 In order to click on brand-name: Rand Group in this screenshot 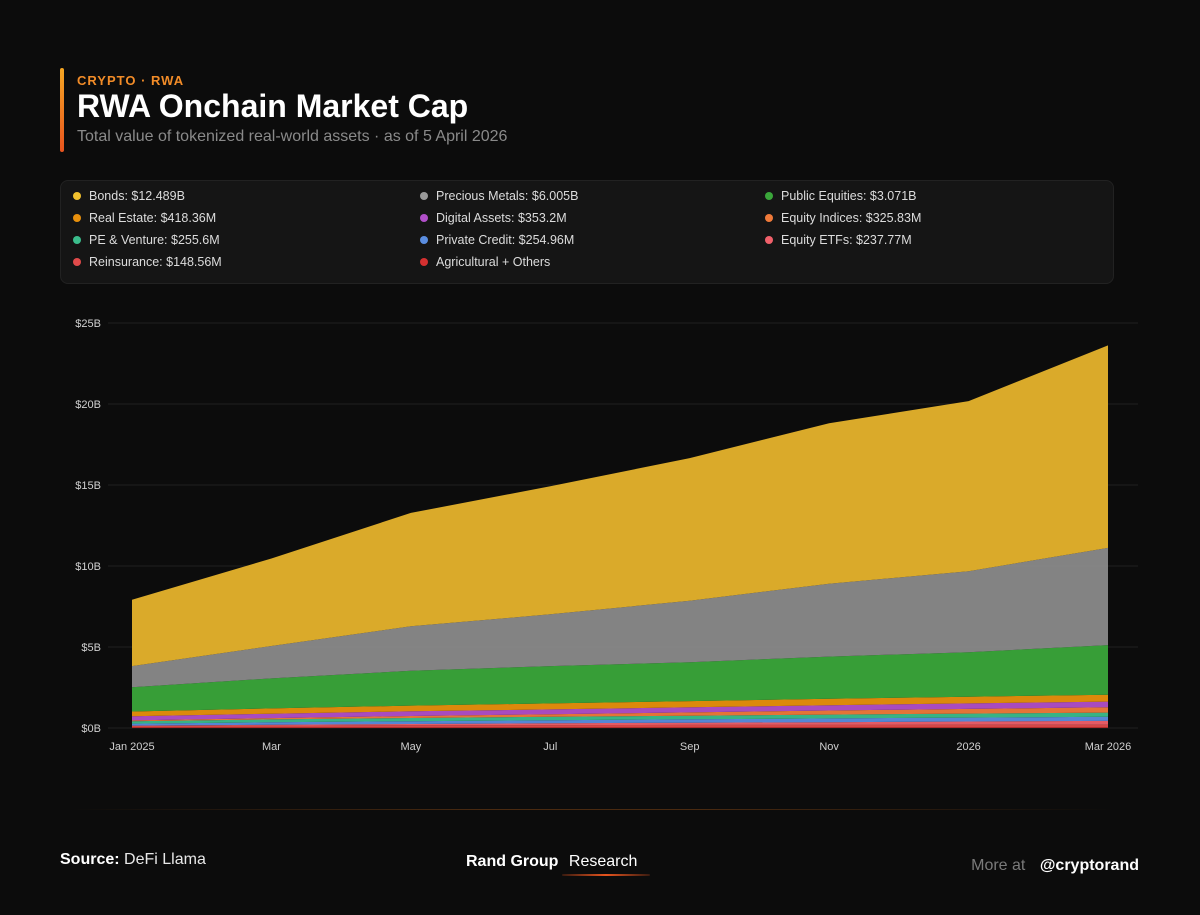, I will do `click(512, 861)`.